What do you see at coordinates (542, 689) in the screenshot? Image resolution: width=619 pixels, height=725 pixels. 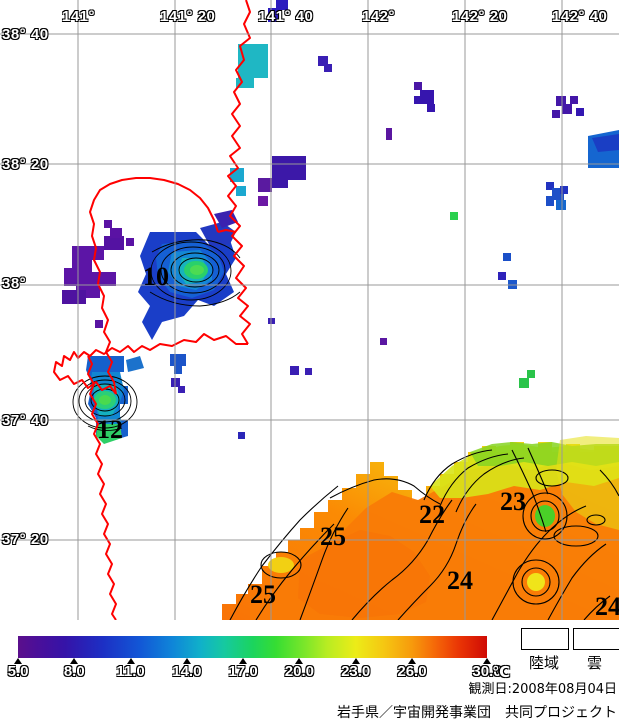 I see `observation-date: 観測日:2008年08月04日` at bounding box center [542, 689].